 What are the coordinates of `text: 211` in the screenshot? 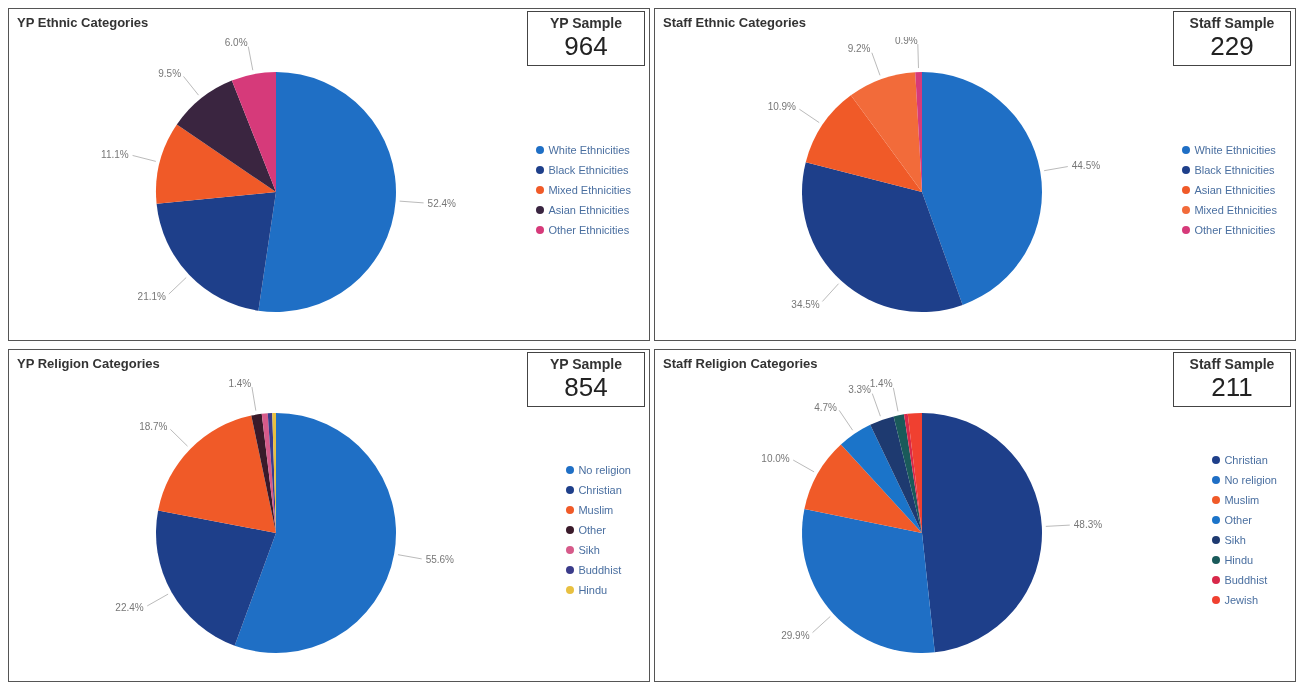 It's located at (1231, 387).